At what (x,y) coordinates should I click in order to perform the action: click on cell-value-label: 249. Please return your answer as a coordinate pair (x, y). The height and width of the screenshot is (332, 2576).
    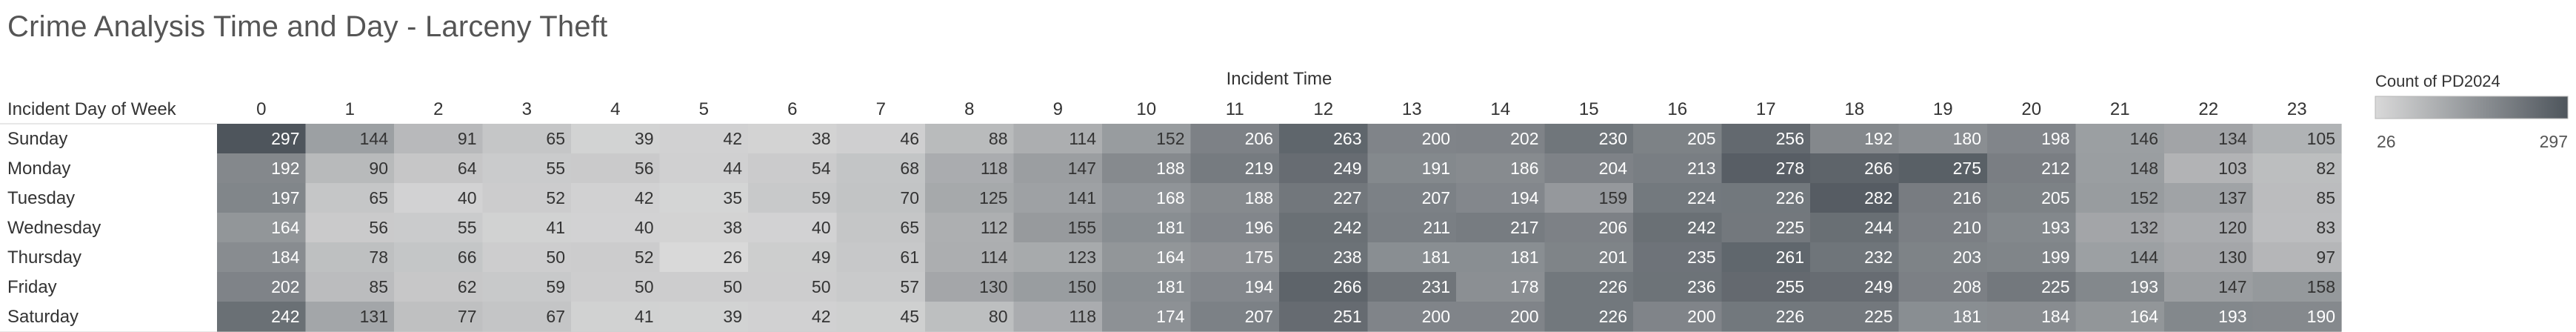
    Looking at the image, I should click on (1878, 286).